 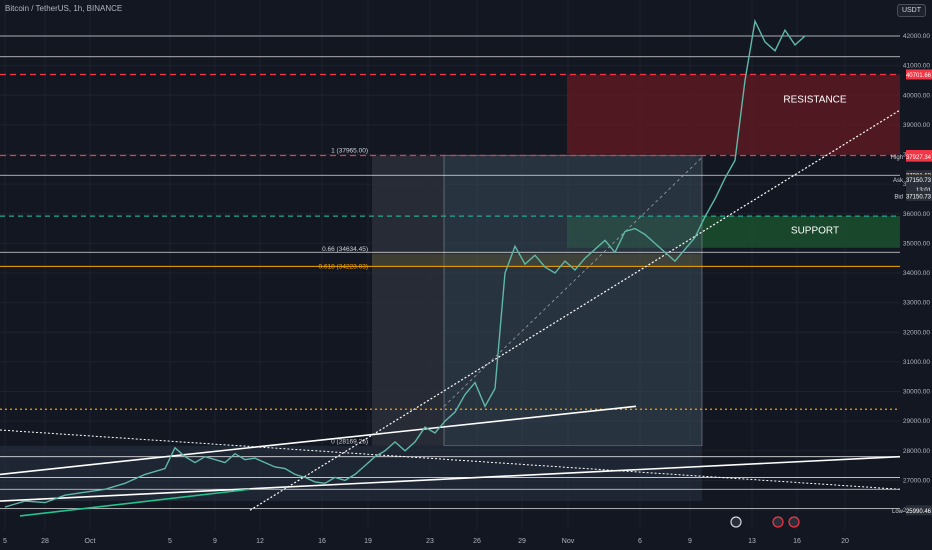 I want to click on price-label-prefix: Bid, so click(x=898, y=197).